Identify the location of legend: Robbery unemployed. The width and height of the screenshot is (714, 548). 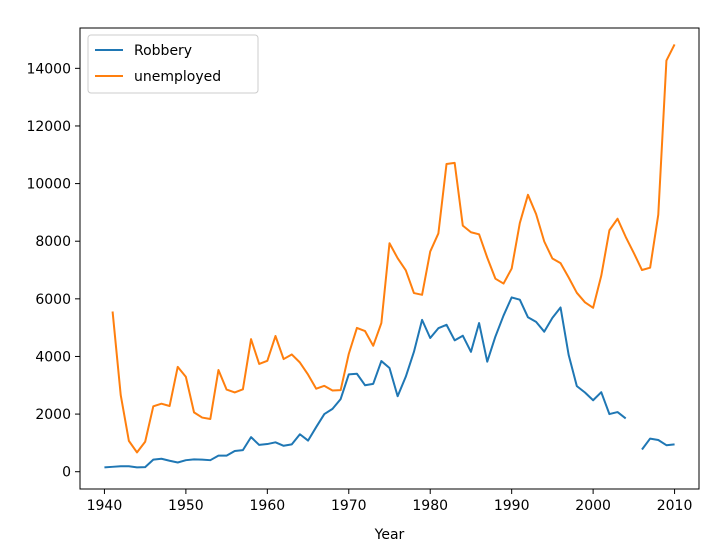
(173, 64).